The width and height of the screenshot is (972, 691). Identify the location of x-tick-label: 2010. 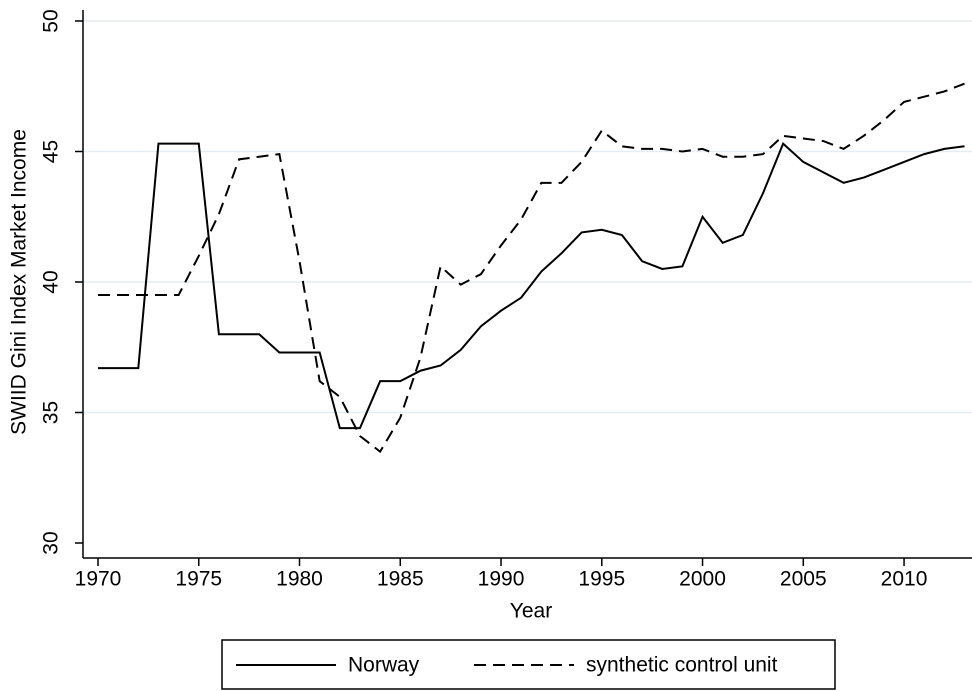
(904, 579).